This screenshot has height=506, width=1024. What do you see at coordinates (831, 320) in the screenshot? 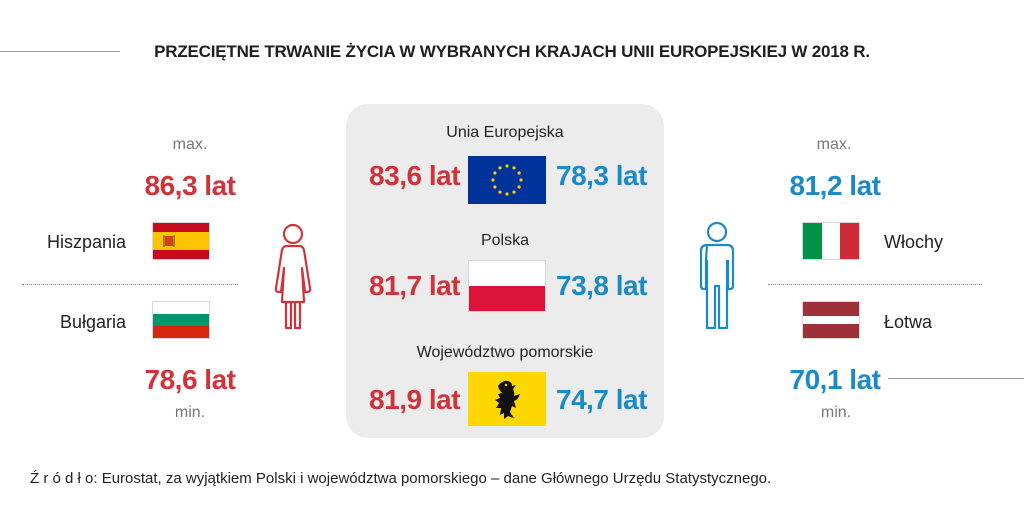
I see `flag-latvia-icon` at bounding box center [831, 320].